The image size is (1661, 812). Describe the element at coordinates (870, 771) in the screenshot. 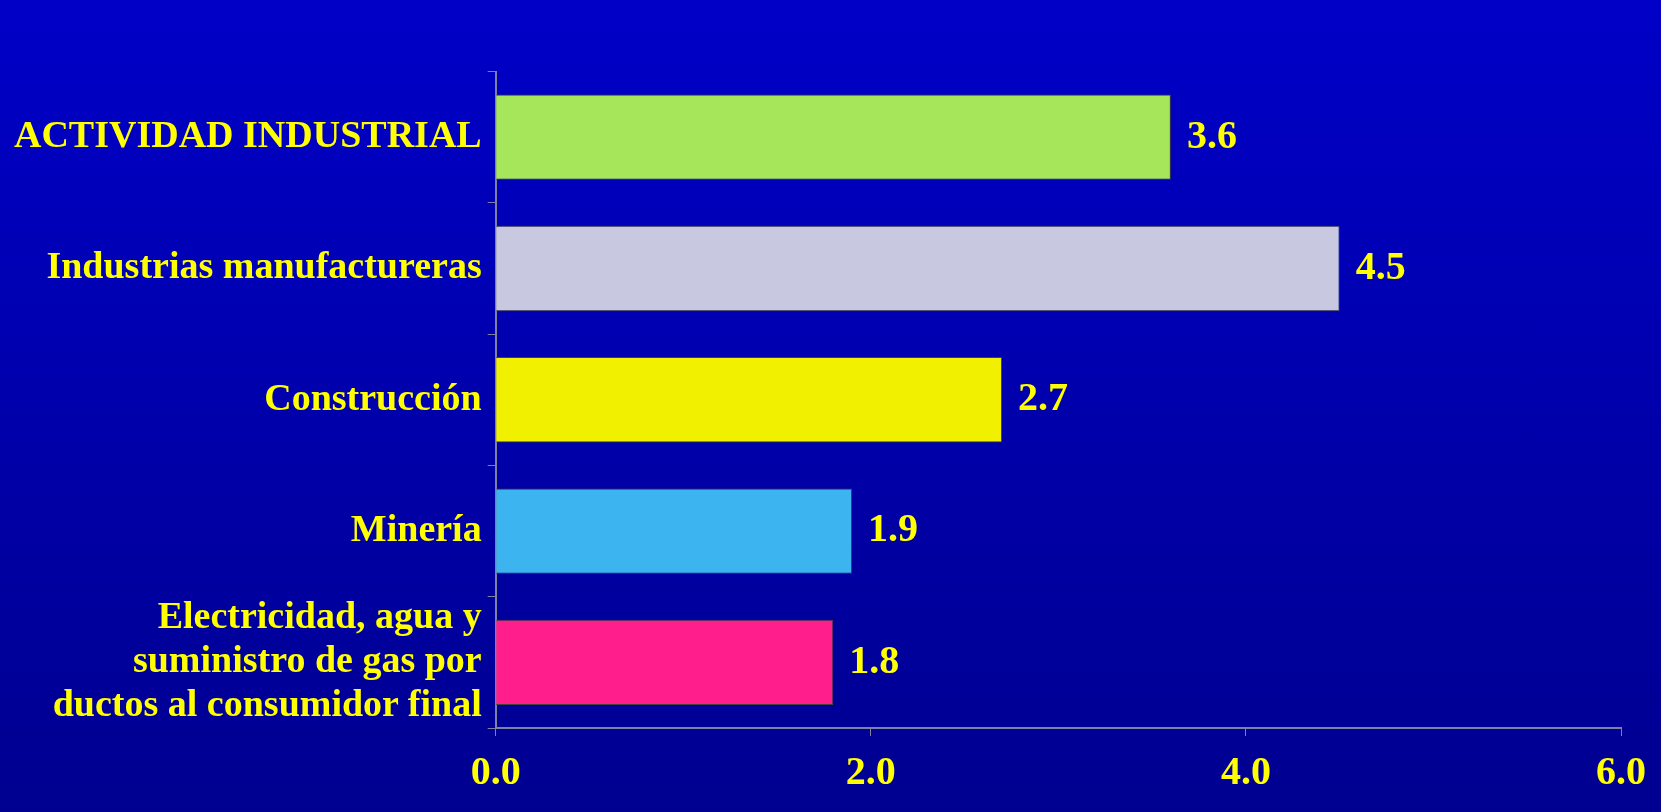

I see `x-tick-label: 2.0` at that location.